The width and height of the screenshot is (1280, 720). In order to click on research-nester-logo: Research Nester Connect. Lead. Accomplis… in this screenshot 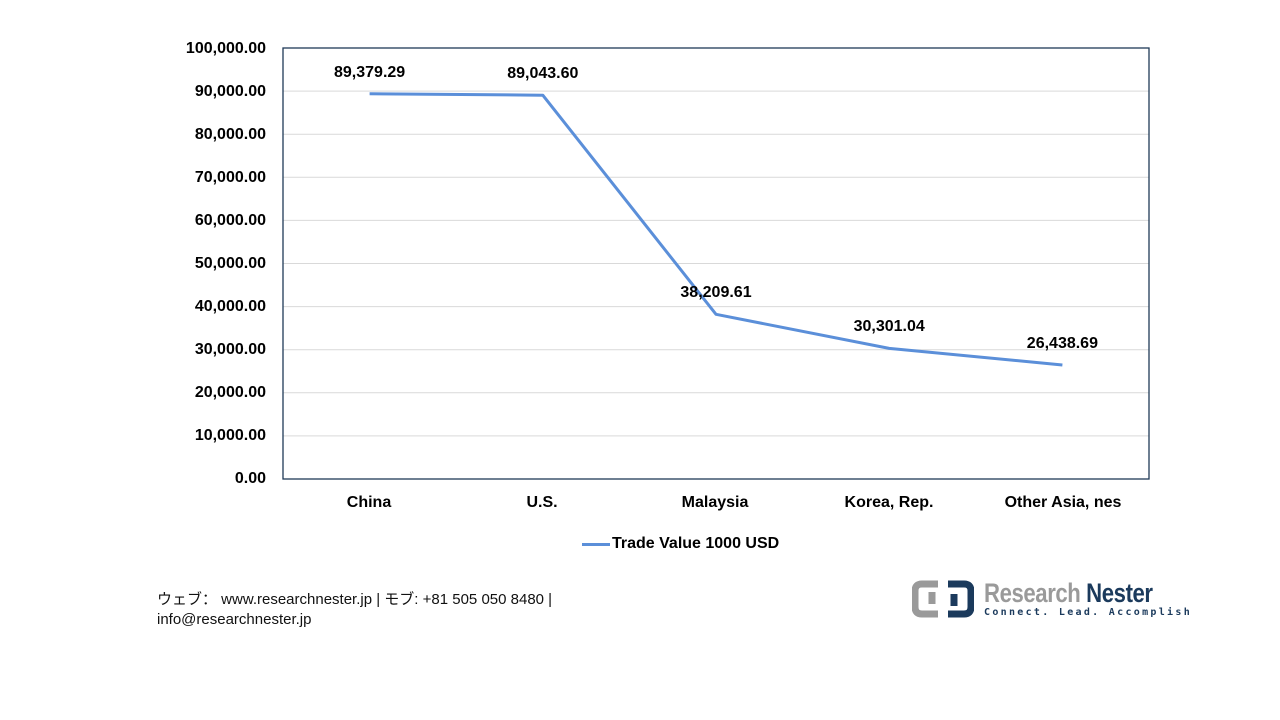, I will do `click(1052, 599)`.